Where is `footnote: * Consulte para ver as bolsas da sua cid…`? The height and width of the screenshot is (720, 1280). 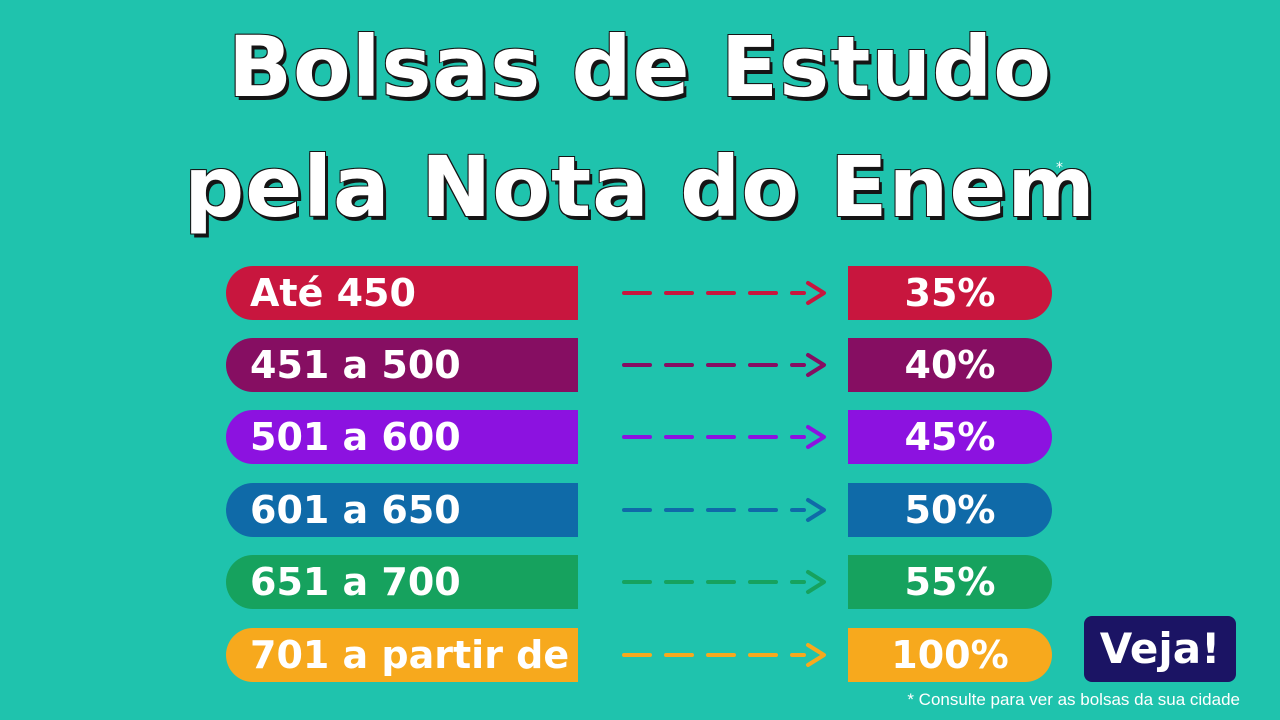
footnote: * Consulte para ver as bolsas da sua cid… is located at coordinates (1073, 699).